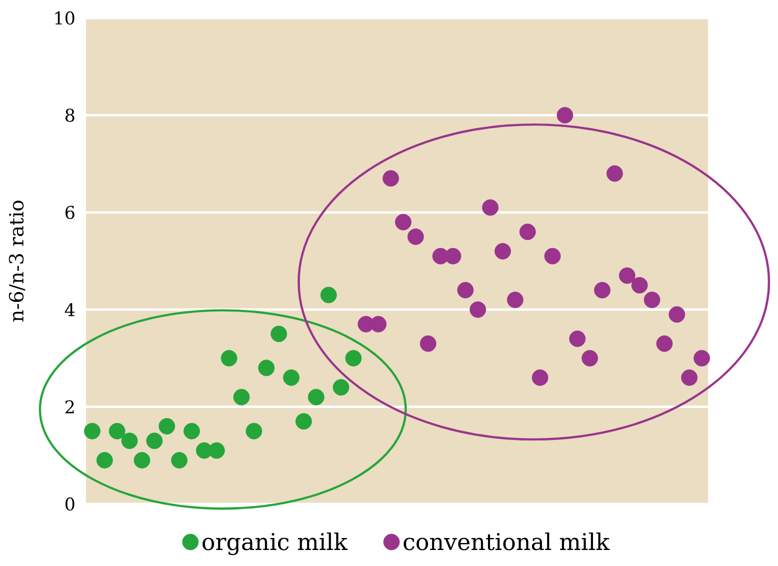 The width and height of the screenshot is (778, 566). I want to click on y-axis-title: n-6/n-3 ratio, so click(17, 261).